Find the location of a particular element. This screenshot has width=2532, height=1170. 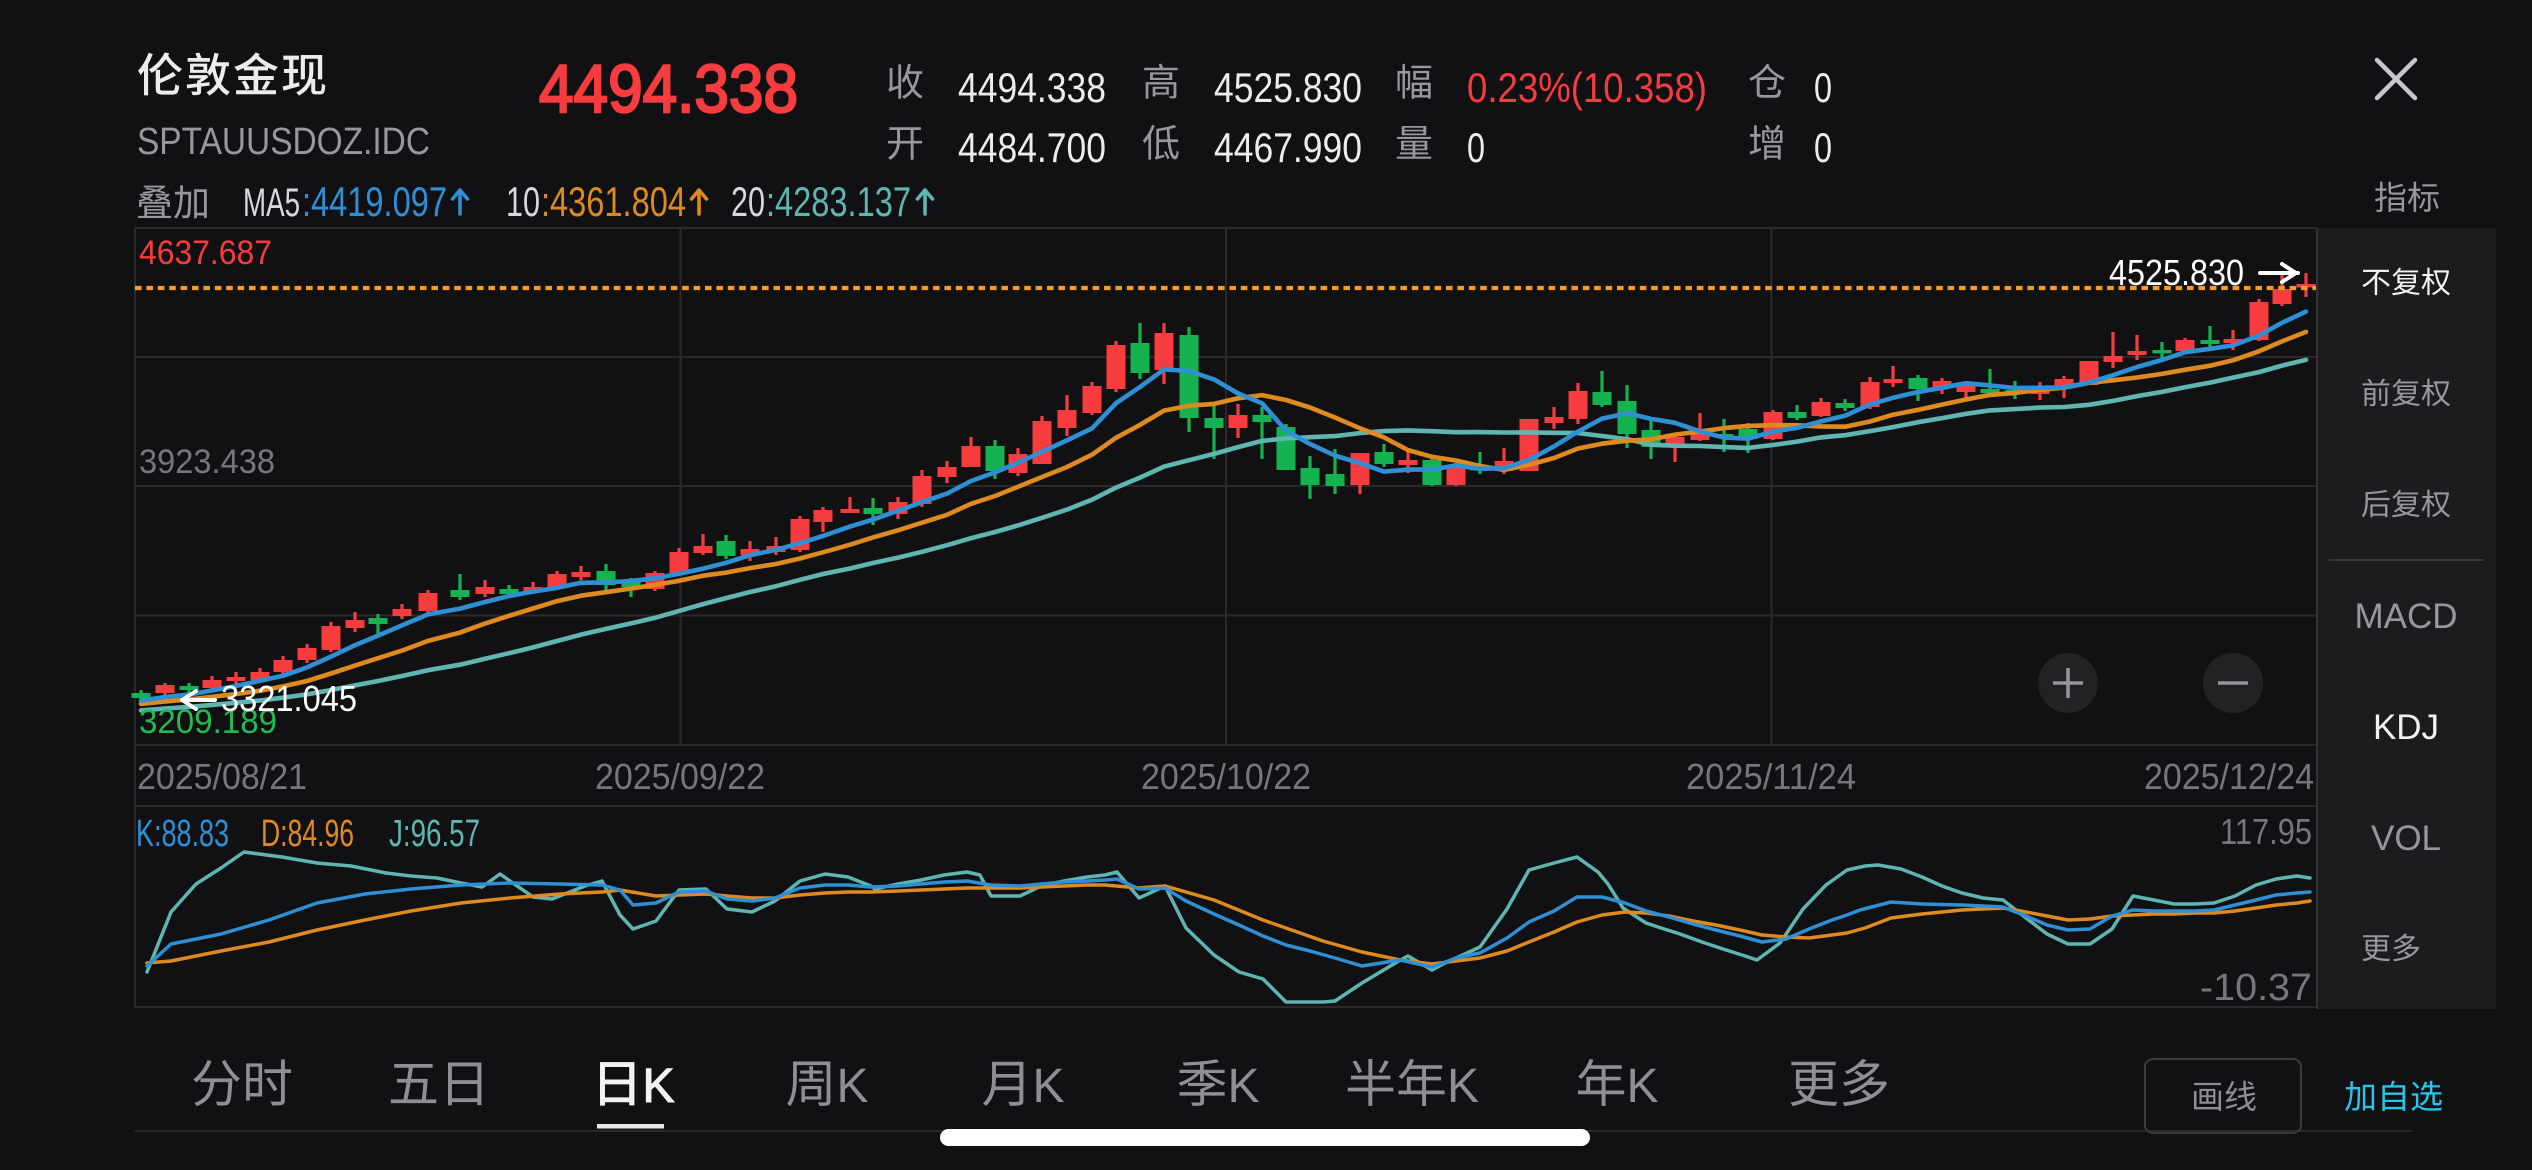

svg-text: 2025/10/22 is located at coordinates (1226, 776).